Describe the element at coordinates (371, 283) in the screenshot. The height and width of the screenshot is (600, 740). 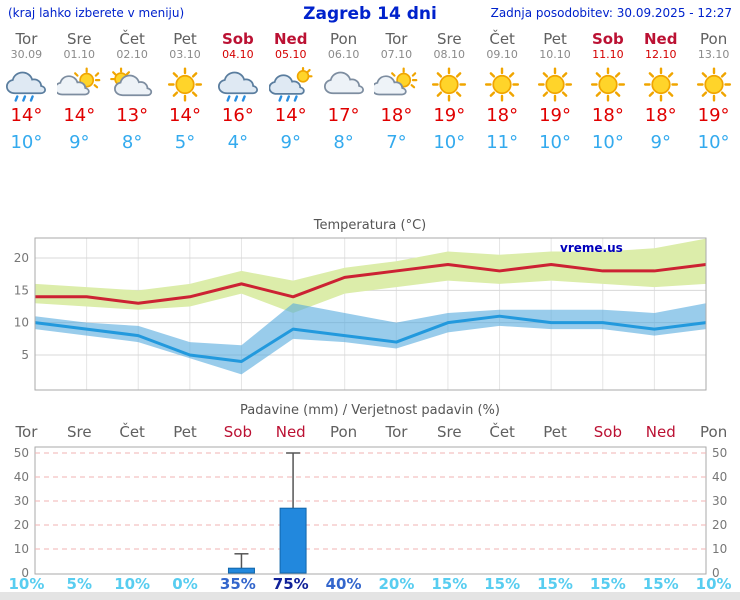
I see `max-temp-line` at that location.